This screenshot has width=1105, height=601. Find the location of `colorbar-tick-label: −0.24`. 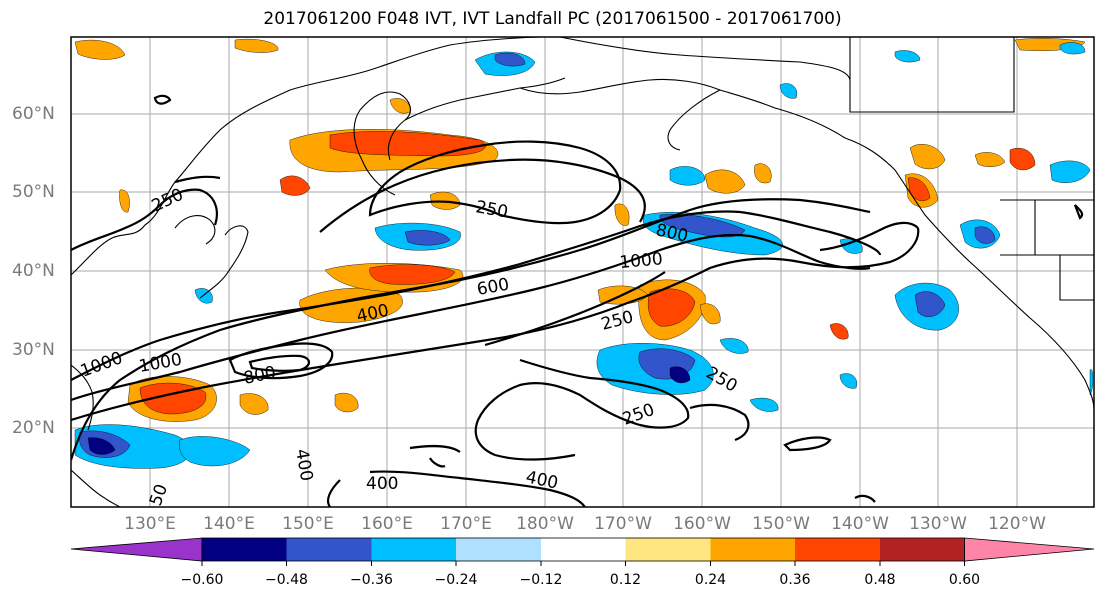

colorbar-tick-label: −0.24 is located at coordinates (456, 580).